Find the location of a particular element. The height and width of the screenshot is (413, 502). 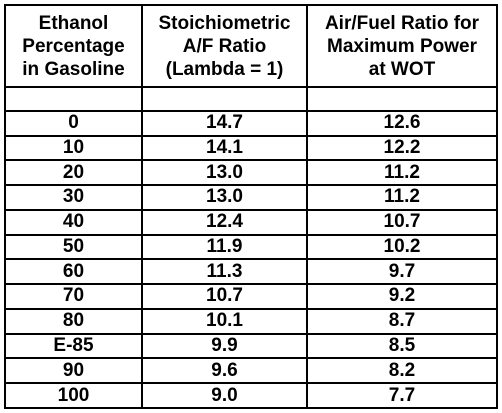

cell-ethanol-percentage: 50 is located at coordinates (74, 247).